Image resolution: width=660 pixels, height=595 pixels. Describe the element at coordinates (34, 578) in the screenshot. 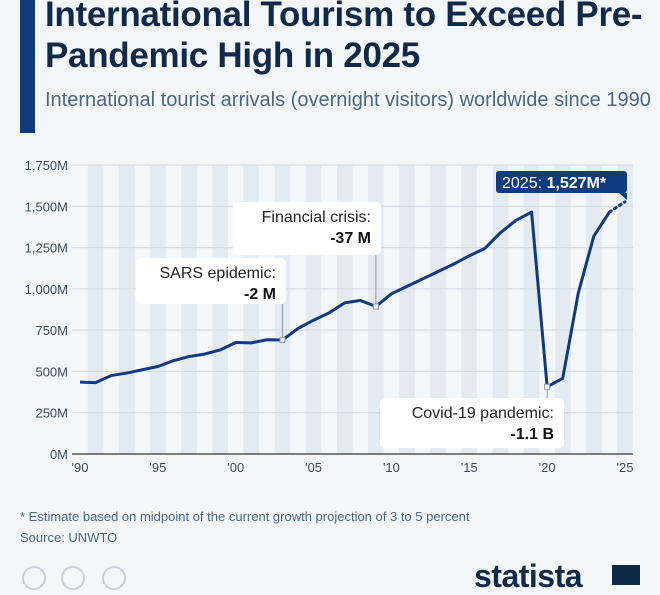

I see `creative-commons-icon` at that location.